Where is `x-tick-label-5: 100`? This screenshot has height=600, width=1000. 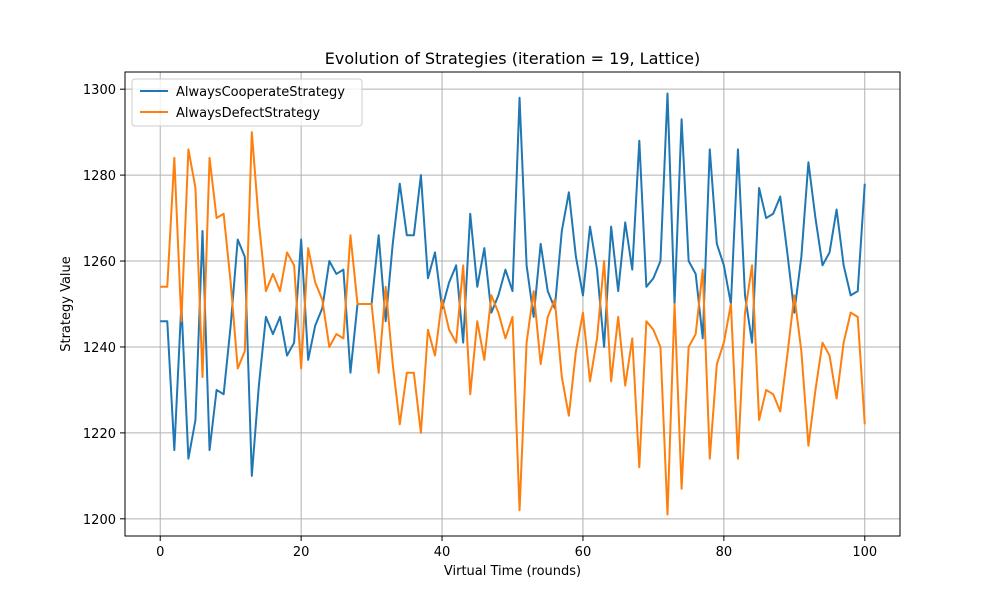 x-tick-label-5: 100 is located at coordinates (864, 552).